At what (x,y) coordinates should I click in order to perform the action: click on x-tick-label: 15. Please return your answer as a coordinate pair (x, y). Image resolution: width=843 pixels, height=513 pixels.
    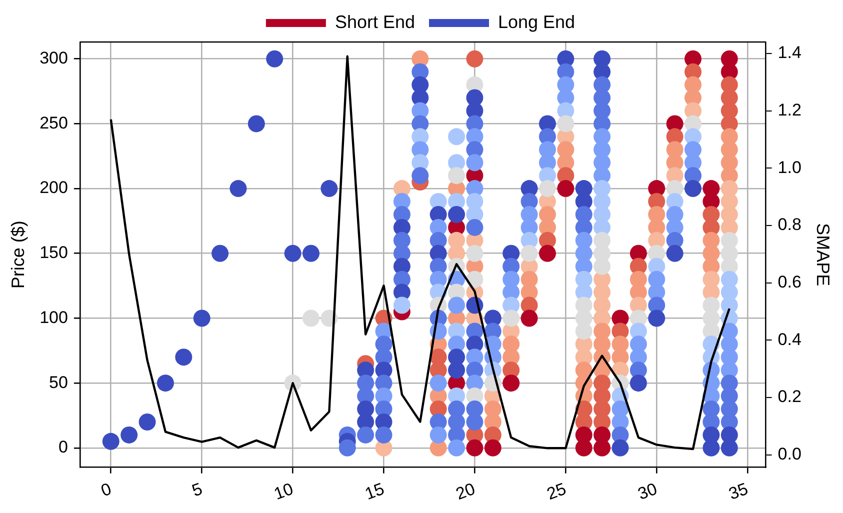
    Looking at the image, I should click on (374, 491).